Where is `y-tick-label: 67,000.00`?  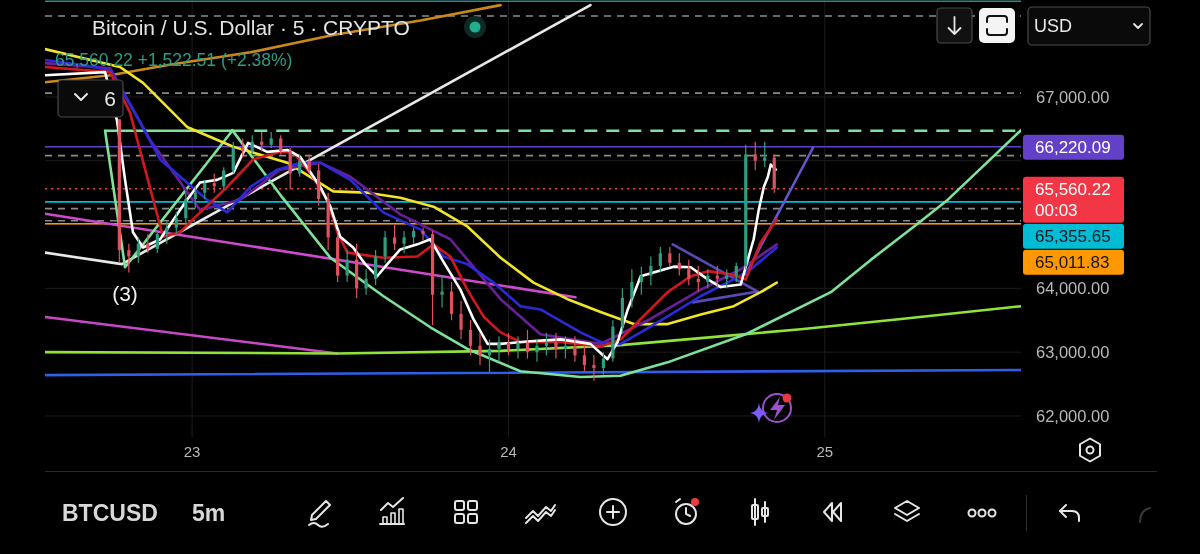 y-tick-label: 67,000.00 is located at coordinates (1073, 96).